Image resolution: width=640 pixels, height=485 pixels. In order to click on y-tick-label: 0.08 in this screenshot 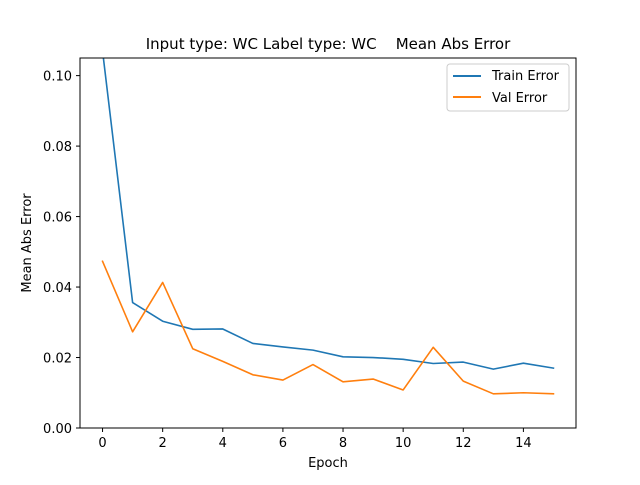, I will do `click(57, 147)`.